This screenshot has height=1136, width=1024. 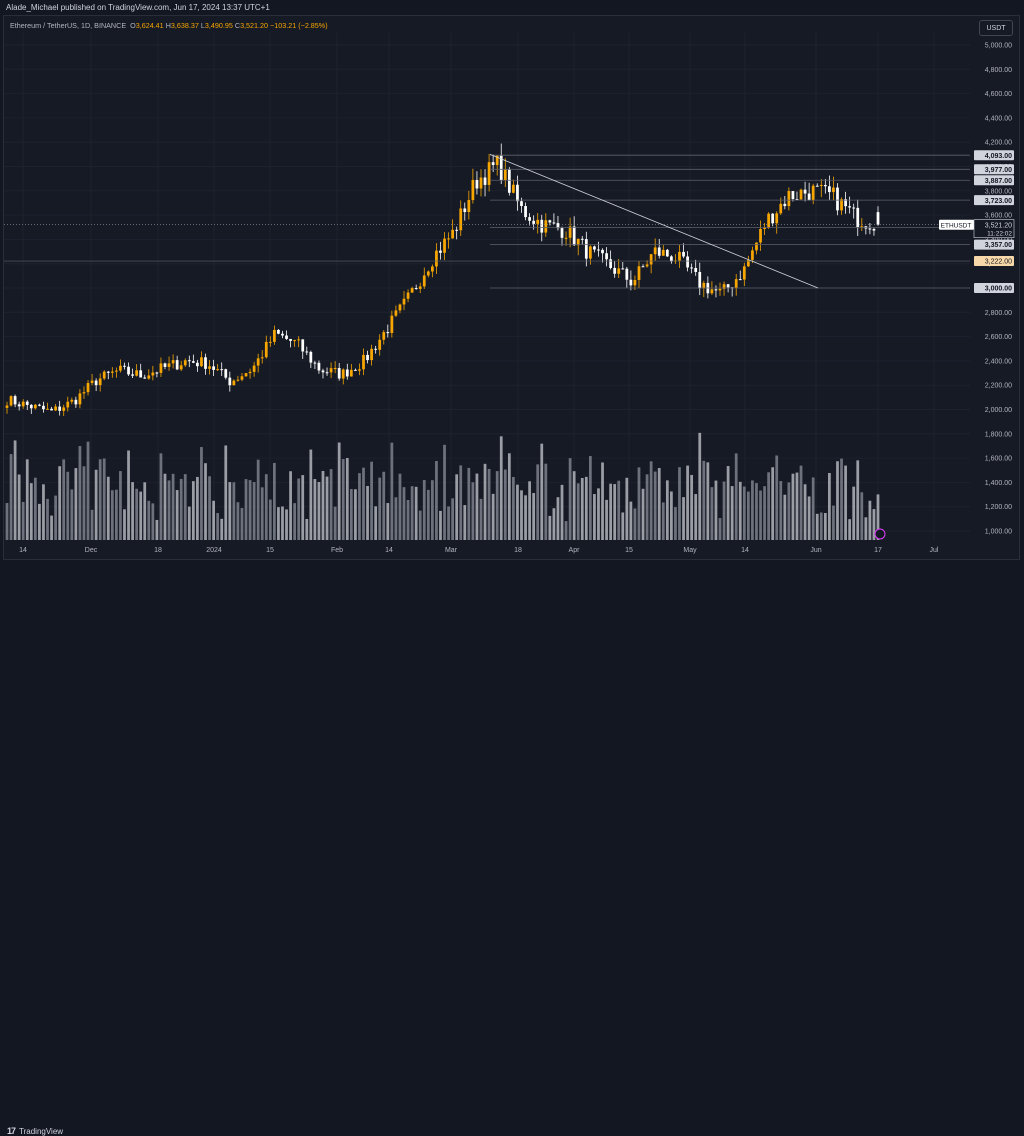 What do you see at coordinates (998, 459) in the screenshot?
I see `y-tick-label: 1,600.00` at bounding box center [998, 459].